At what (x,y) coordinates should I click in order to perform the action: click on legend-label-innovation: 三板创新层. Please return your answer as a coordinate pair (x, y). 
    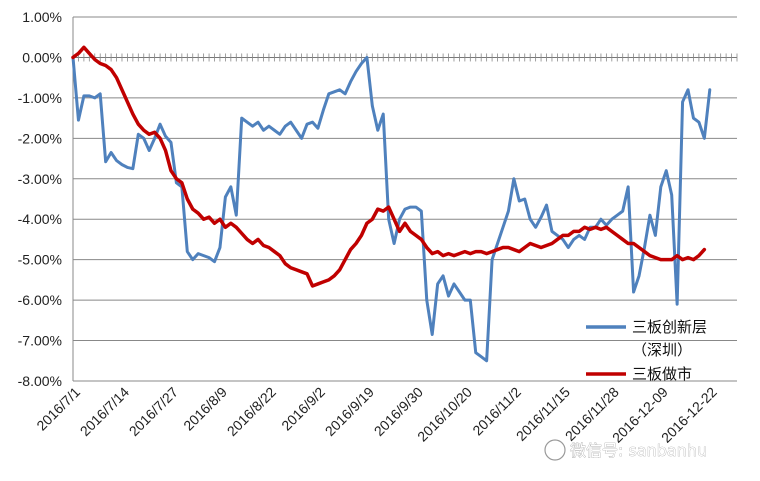
    Looking at the image, I should click on (669, 327).